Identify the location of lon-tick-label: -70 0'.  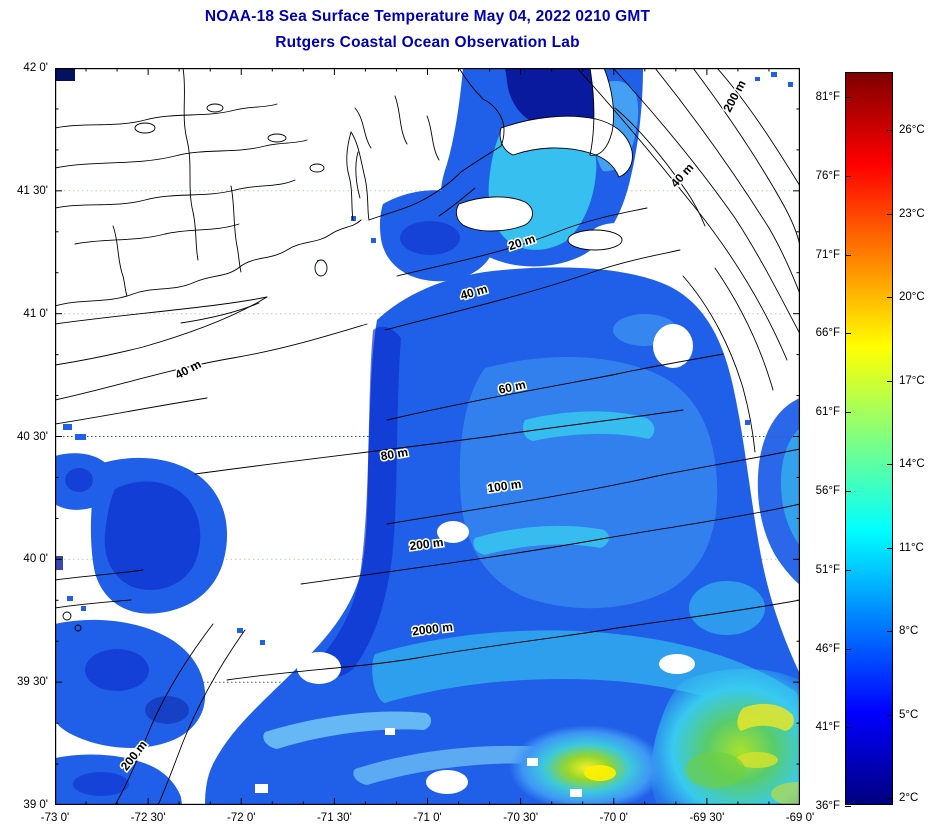
(613, 818).